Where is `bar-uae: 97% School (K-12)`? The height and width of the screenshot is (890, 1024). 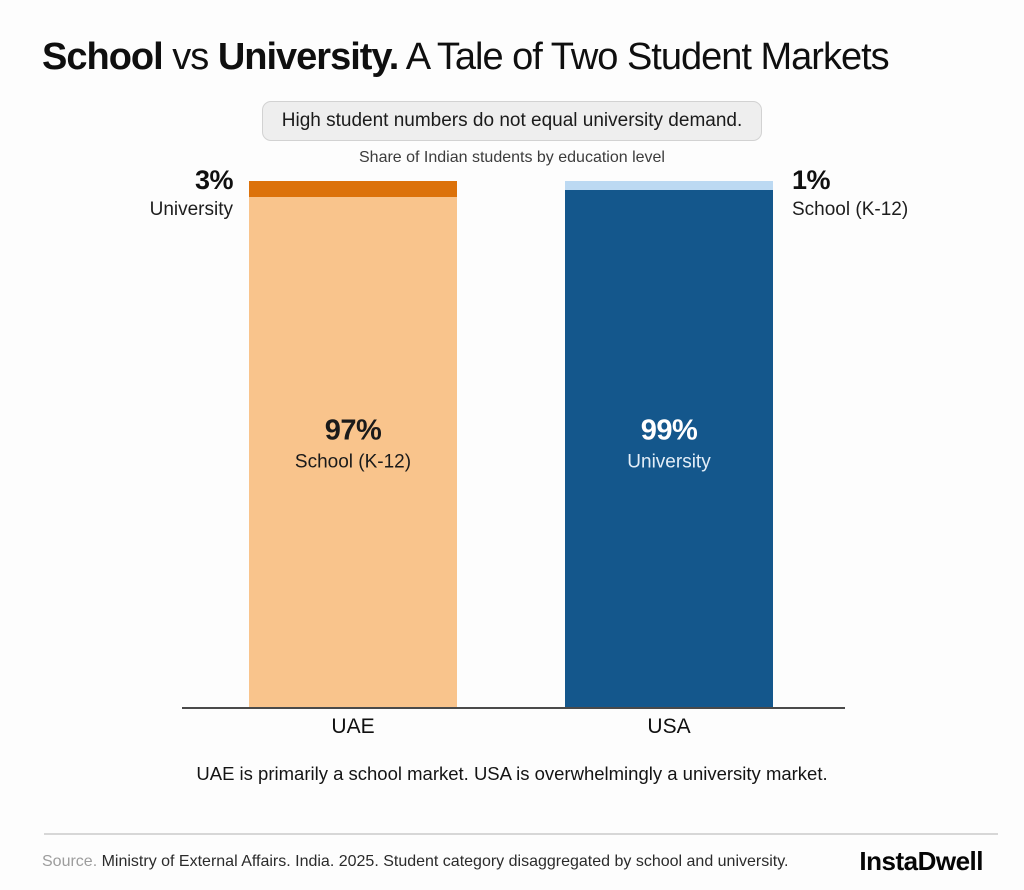
bar-uae: 97% School (K-12) is located at coordinates (353, 444).